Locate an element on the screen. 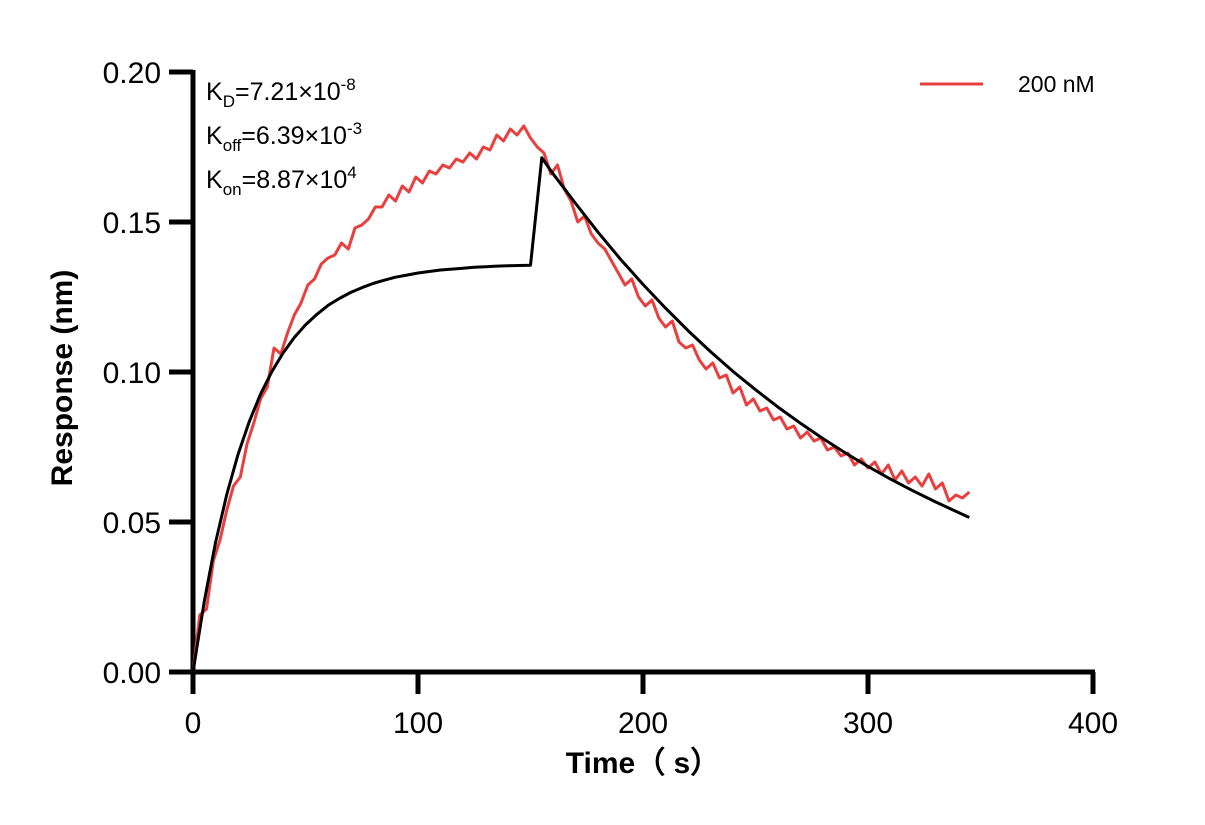  x-tick-label: 300 is located at coordinates (868, 723).